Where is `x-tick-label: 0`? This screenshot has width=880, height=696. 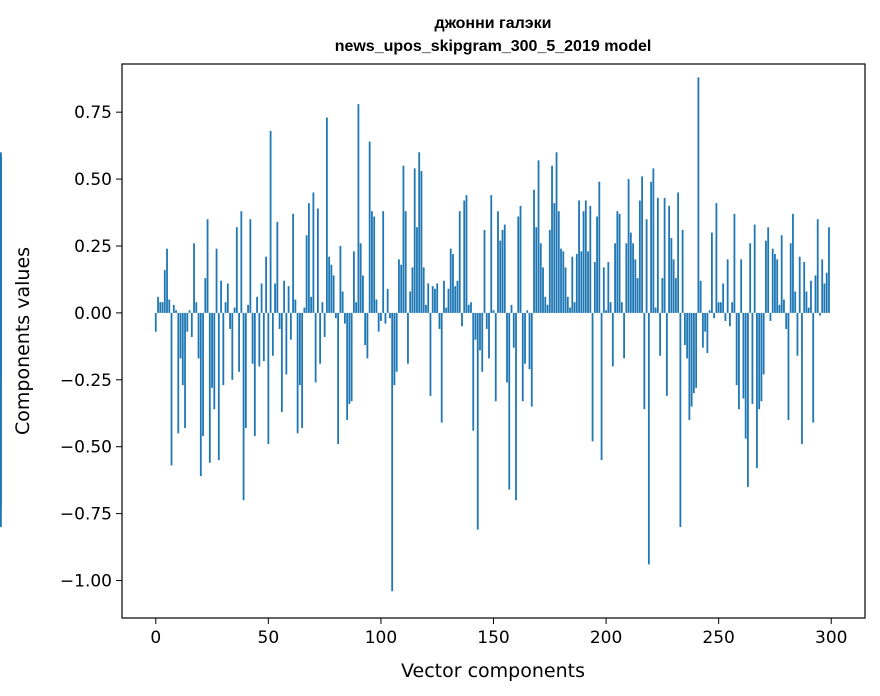 x-tick-label: 0 is located at coordinates (155, 638).